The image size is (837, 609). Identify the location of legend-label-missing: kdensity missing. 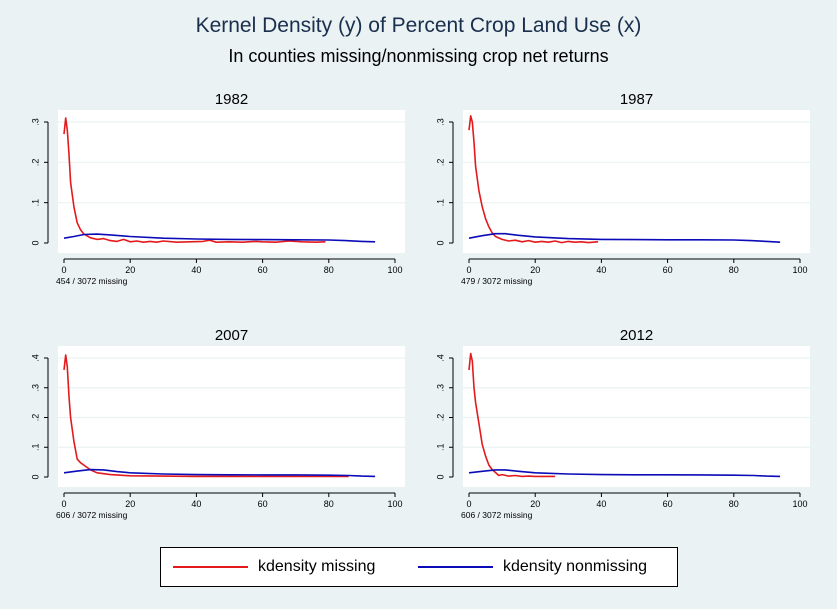
(317, 566).